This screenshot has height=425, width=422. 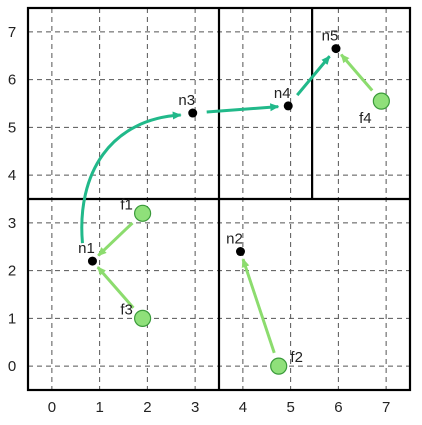 What do you see at coordinates (386, 407) in the screenshot?
I see `x-tick-label: 7` at bounding box center [386, 407].